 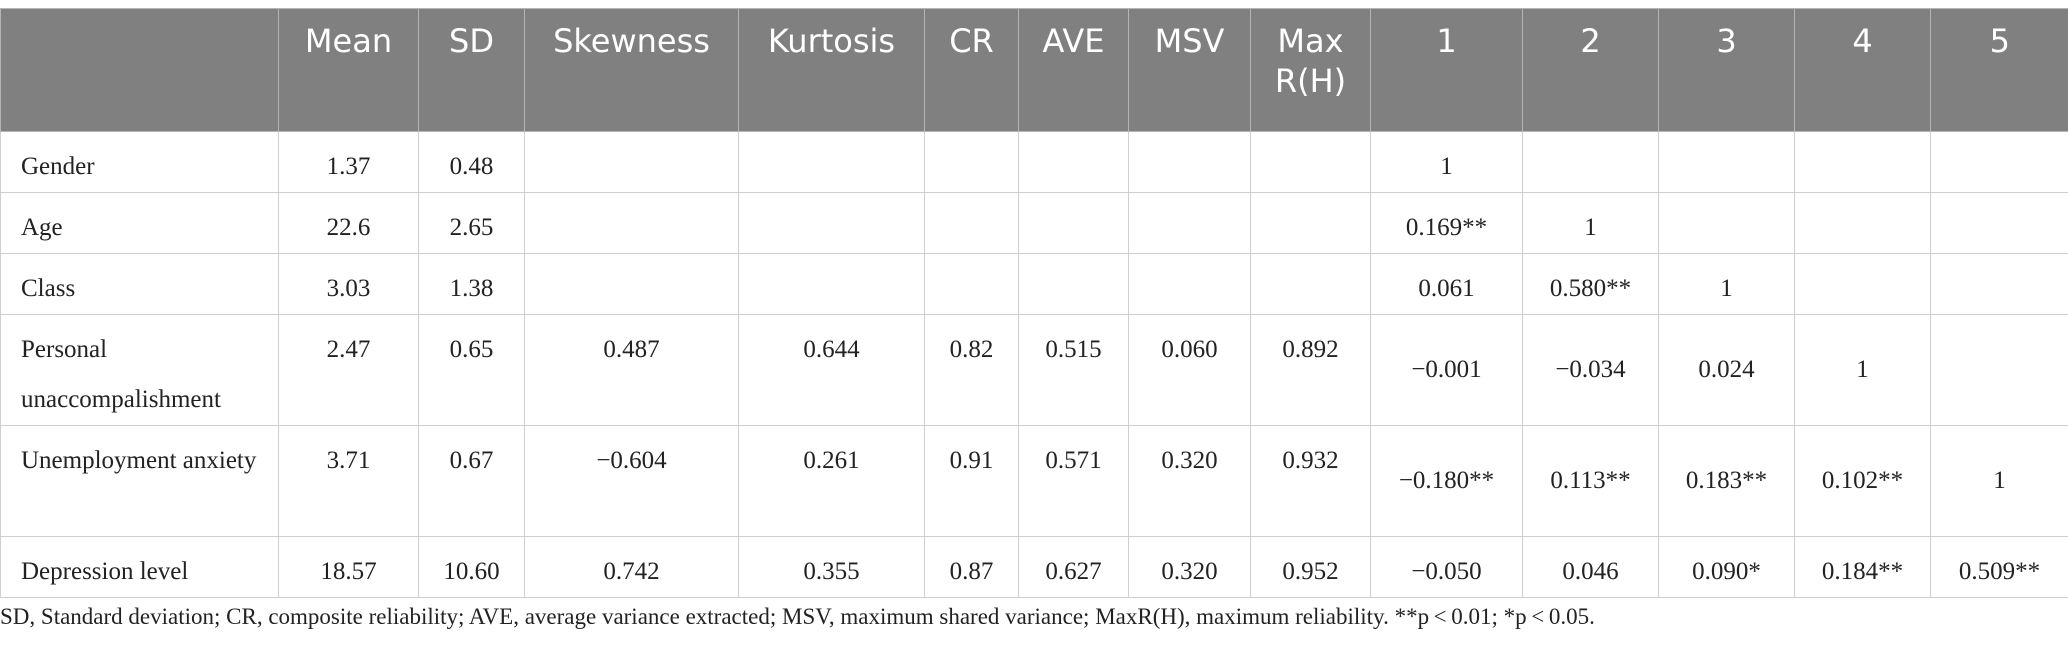 What do you see at coordinates (1446, 567) in the screenshot?
I see `table-cell: −0.050` at bounding box center [1446, 567].